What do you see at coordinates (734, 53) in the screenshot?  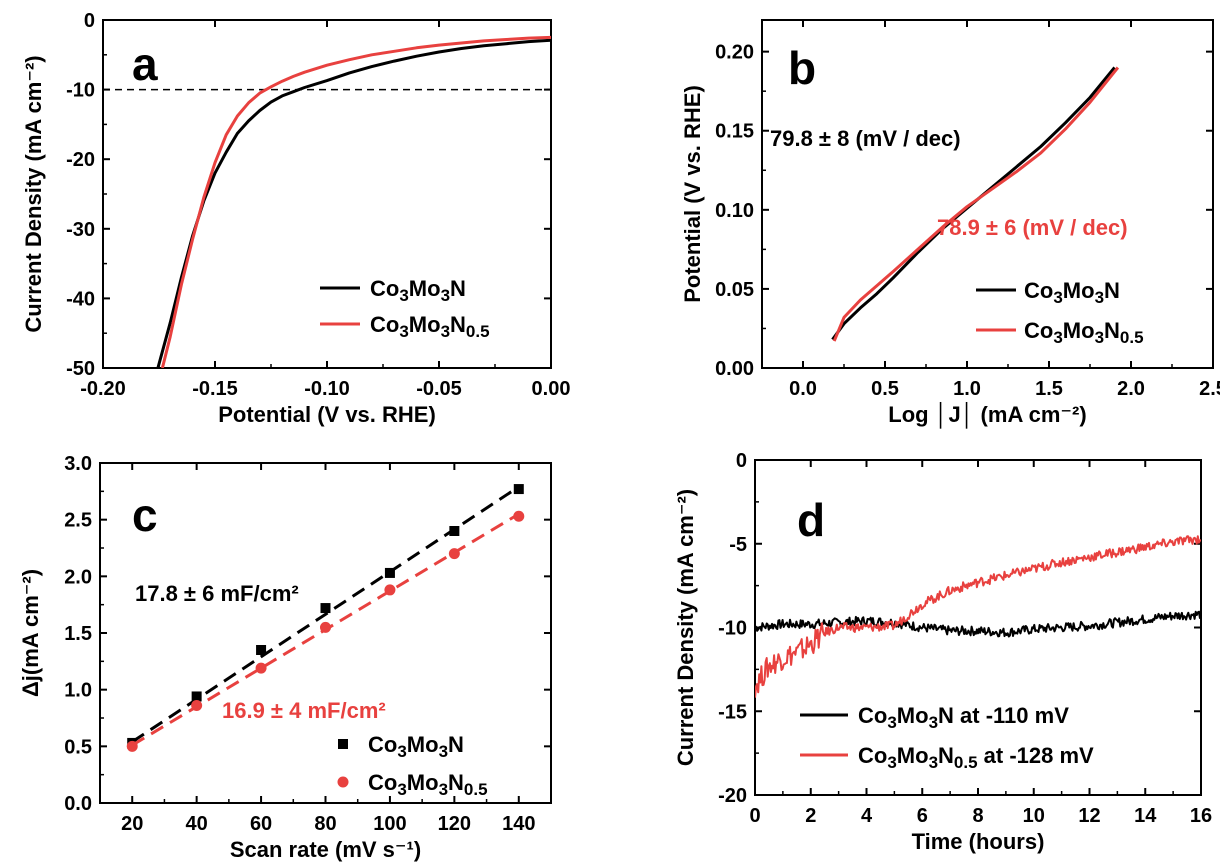 I see `y-tick-label: 0.20` at bounding box center [734, 53].